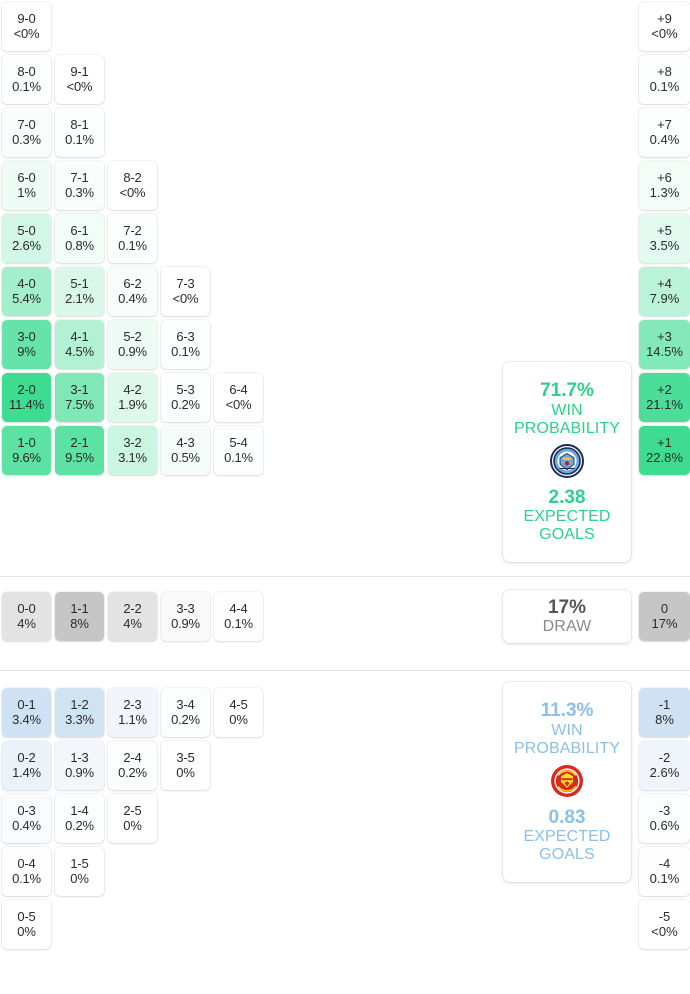 The image size is (690, 994). What do you see at coordinates (185, 712) in the screenshot?
I see `score-cell: 3-4 0.2%` at bounding box center [185, 712].